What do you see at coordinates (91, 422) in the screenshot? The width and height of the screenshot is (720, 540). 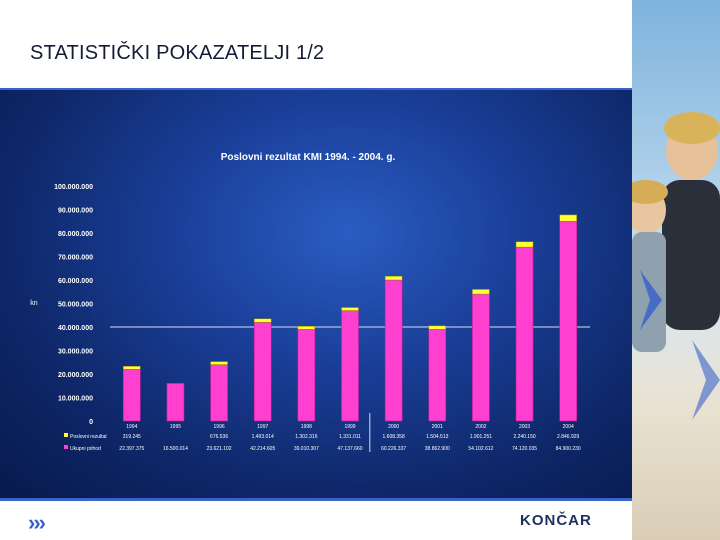 I see `y-tick-label: 0` at bounding box center [91, 422].